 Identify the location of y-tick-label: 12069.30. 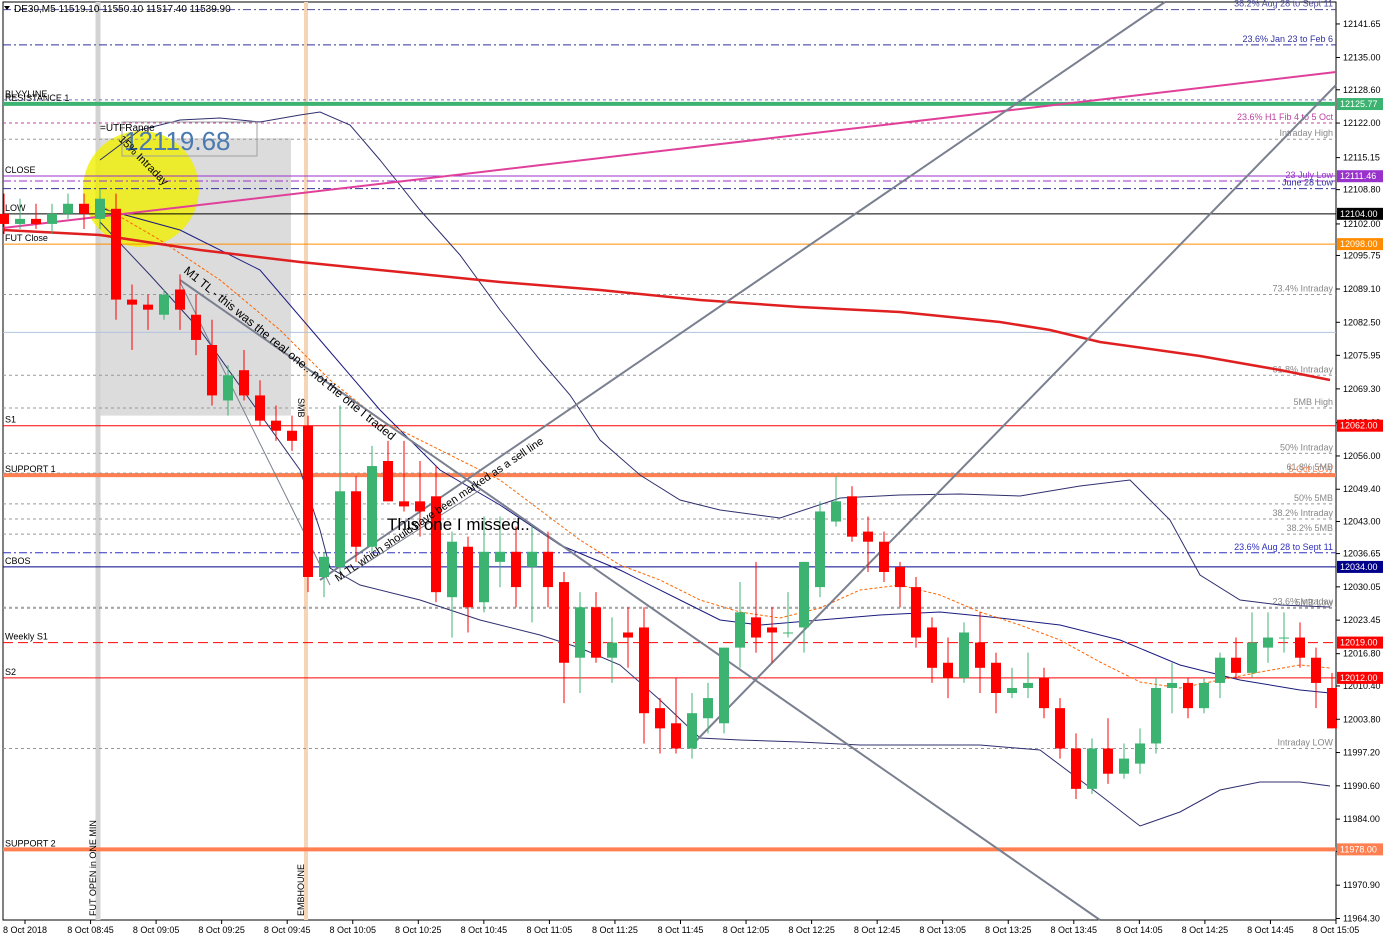
(1362, 389).